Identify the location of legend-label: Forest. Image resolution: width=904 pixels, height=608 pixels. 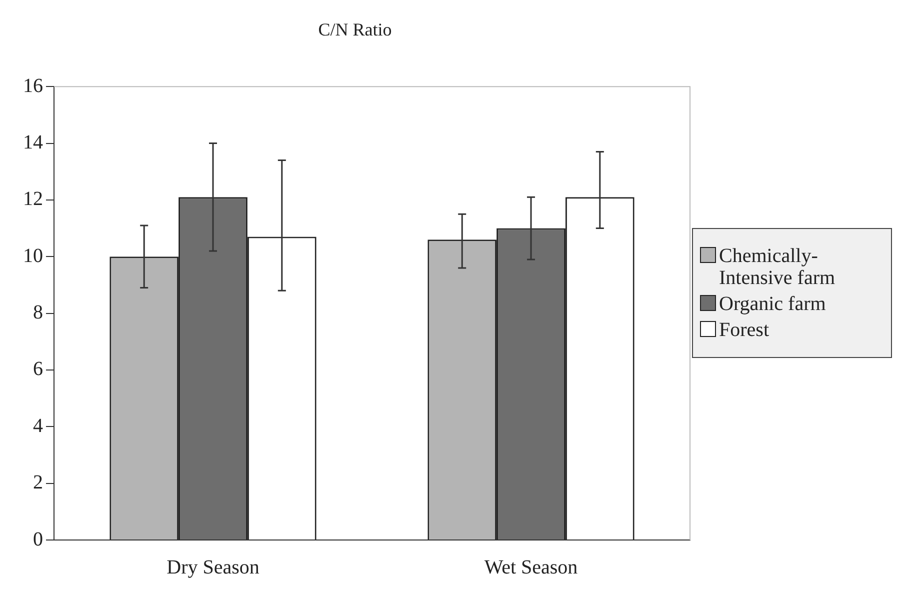
(744, 330).